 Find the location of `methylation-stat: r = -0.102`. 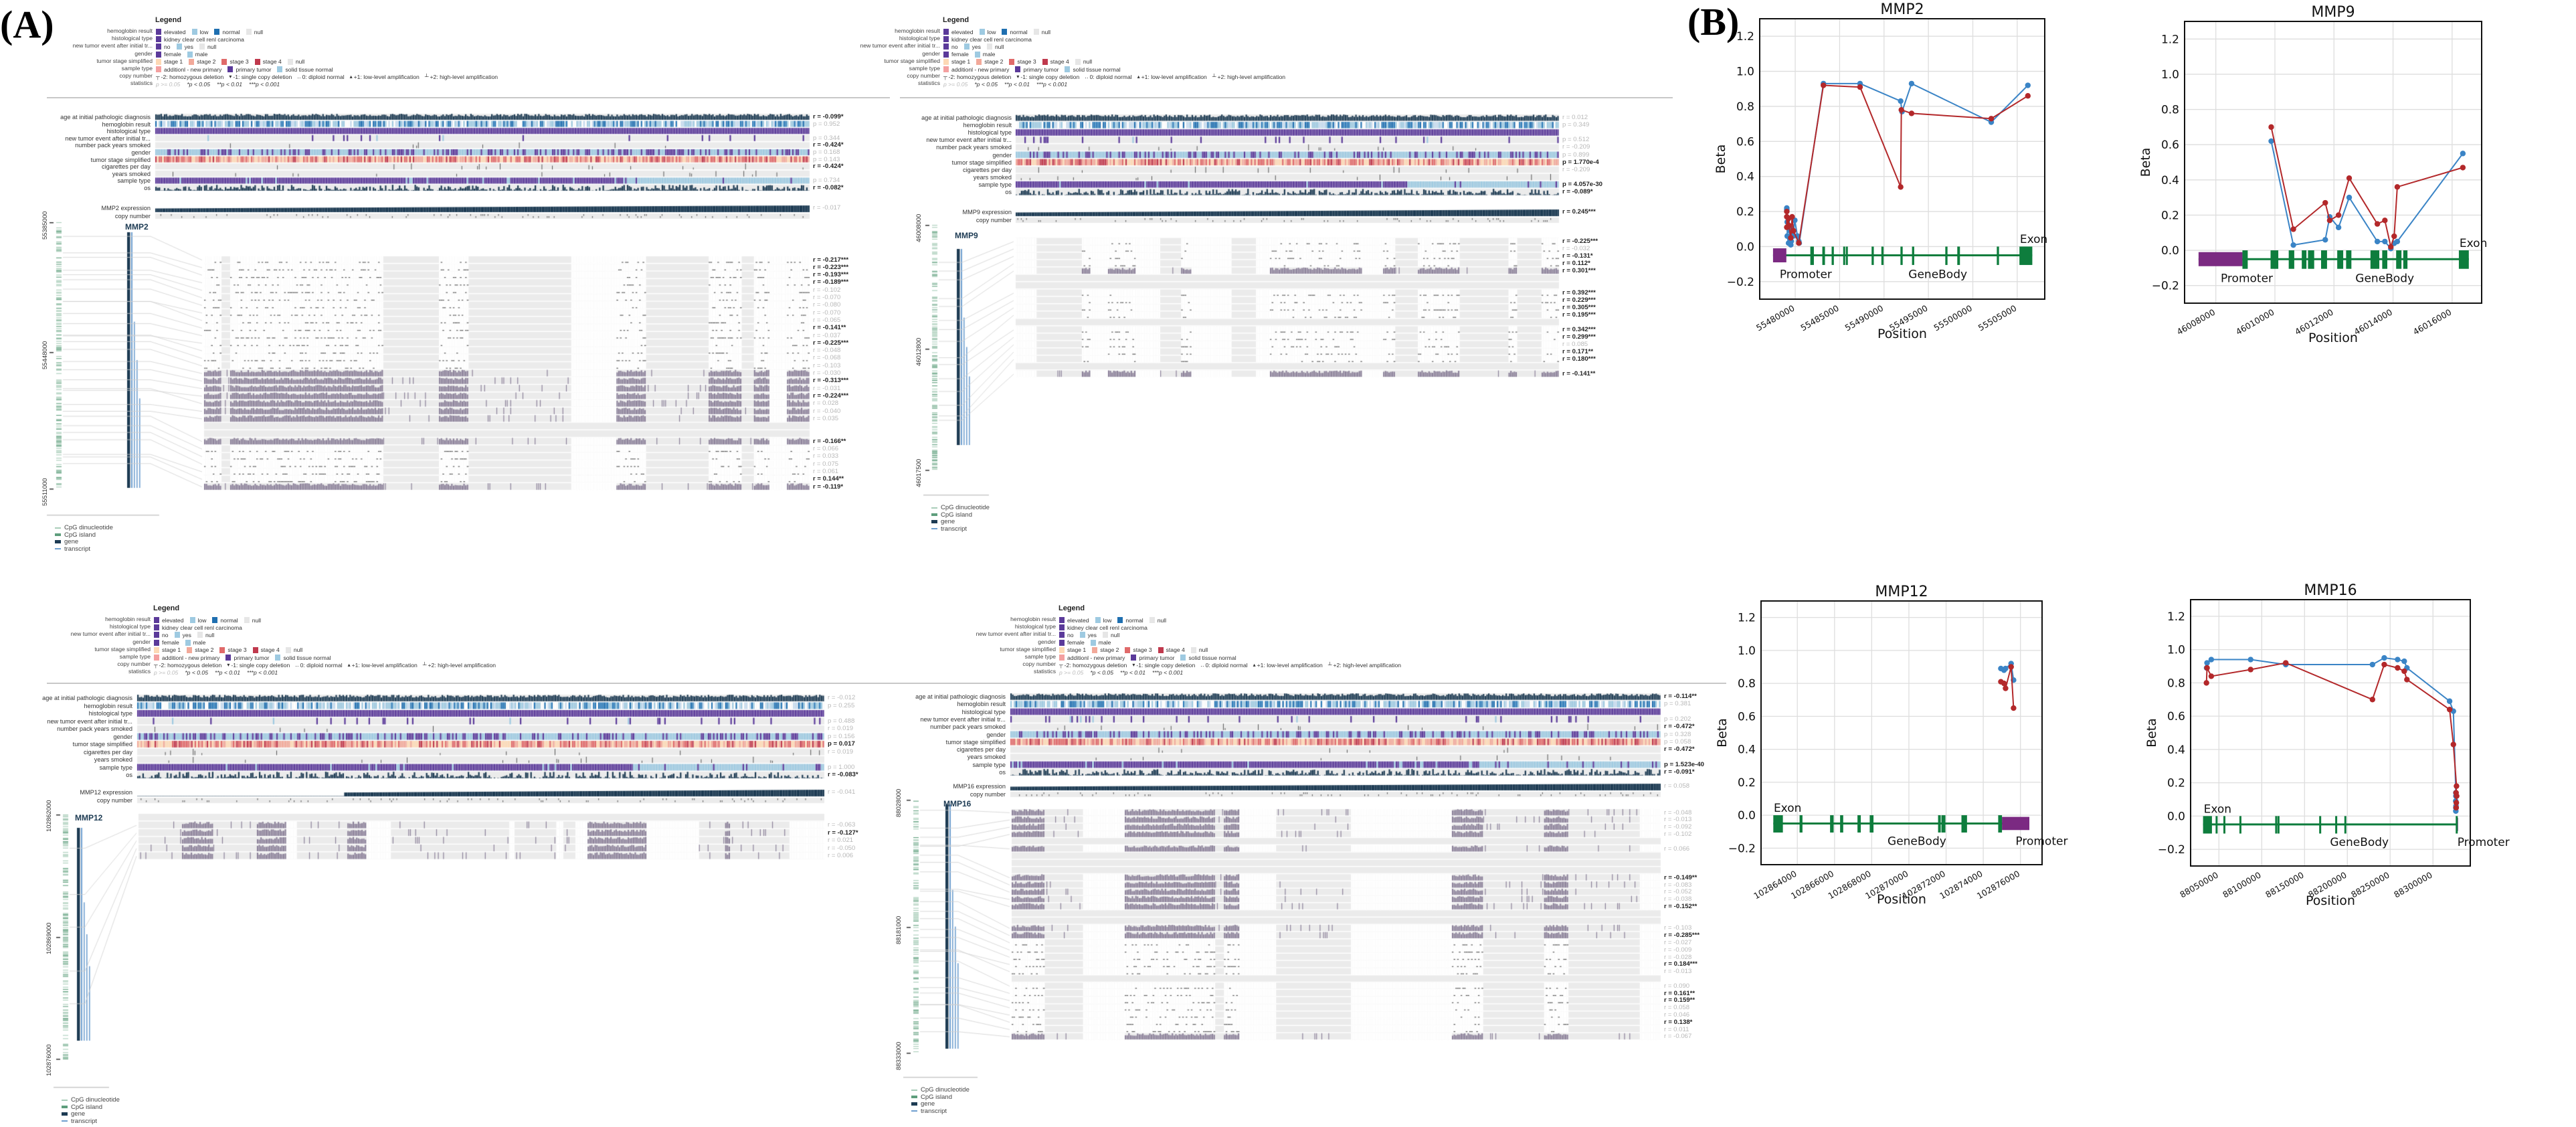

methylation-stat: r = -0.102 is located at coordinates (1678, 834).